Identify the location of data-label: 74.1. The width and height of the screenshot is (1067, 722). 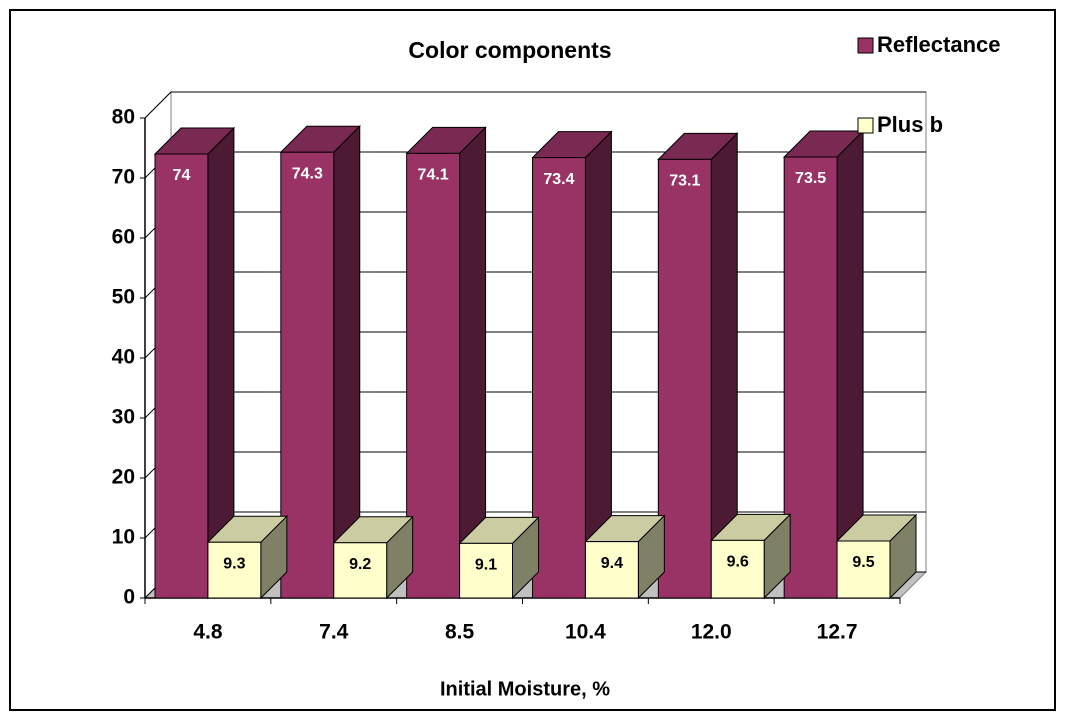
(433, 175).